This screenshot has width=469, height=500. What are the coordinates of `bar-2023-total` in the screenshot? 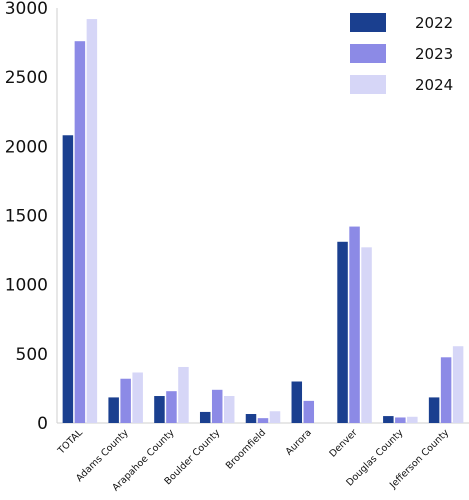 It's located at (80, 232).